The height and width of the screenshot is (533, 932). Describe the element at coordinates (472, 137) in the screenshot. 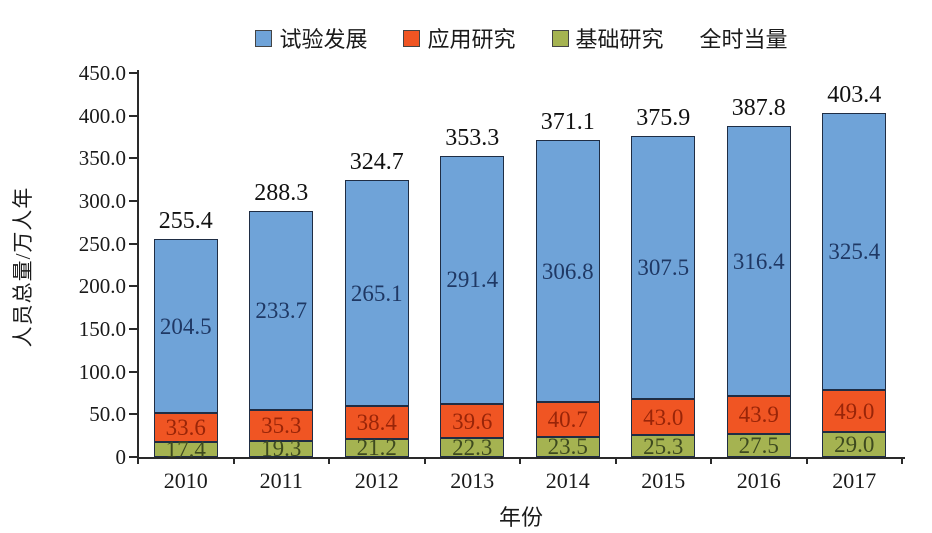

I see `bar-total-label: 353.3` at that location.